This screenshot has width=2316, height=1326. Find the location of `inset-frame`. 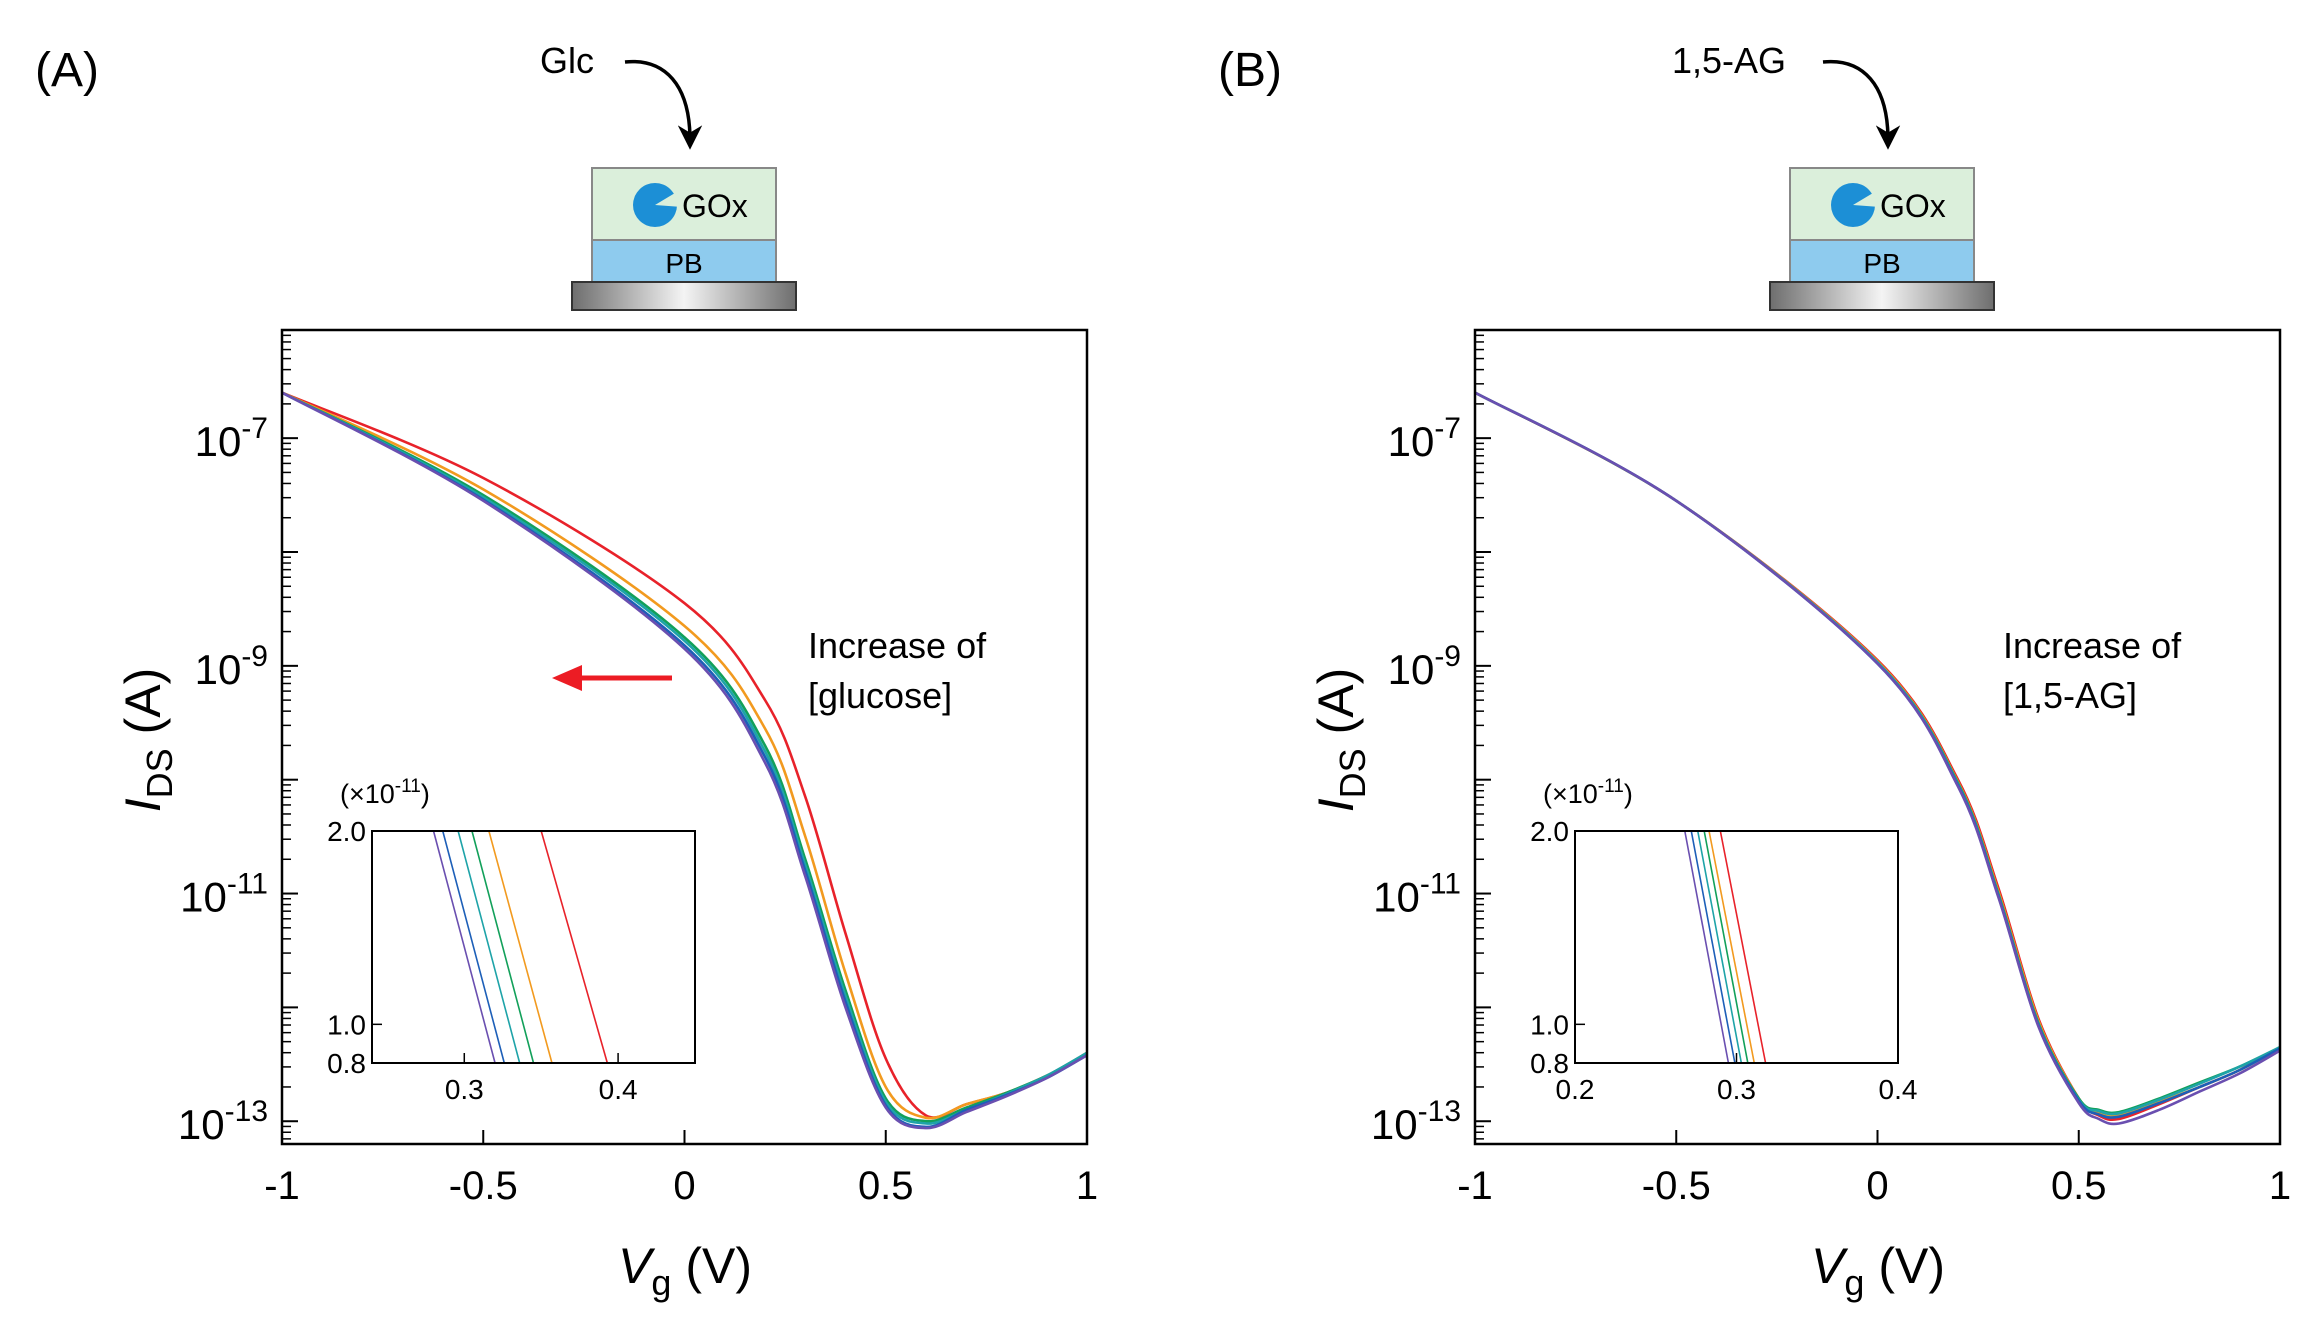

inset-frame is located at coordinates (533, 947).